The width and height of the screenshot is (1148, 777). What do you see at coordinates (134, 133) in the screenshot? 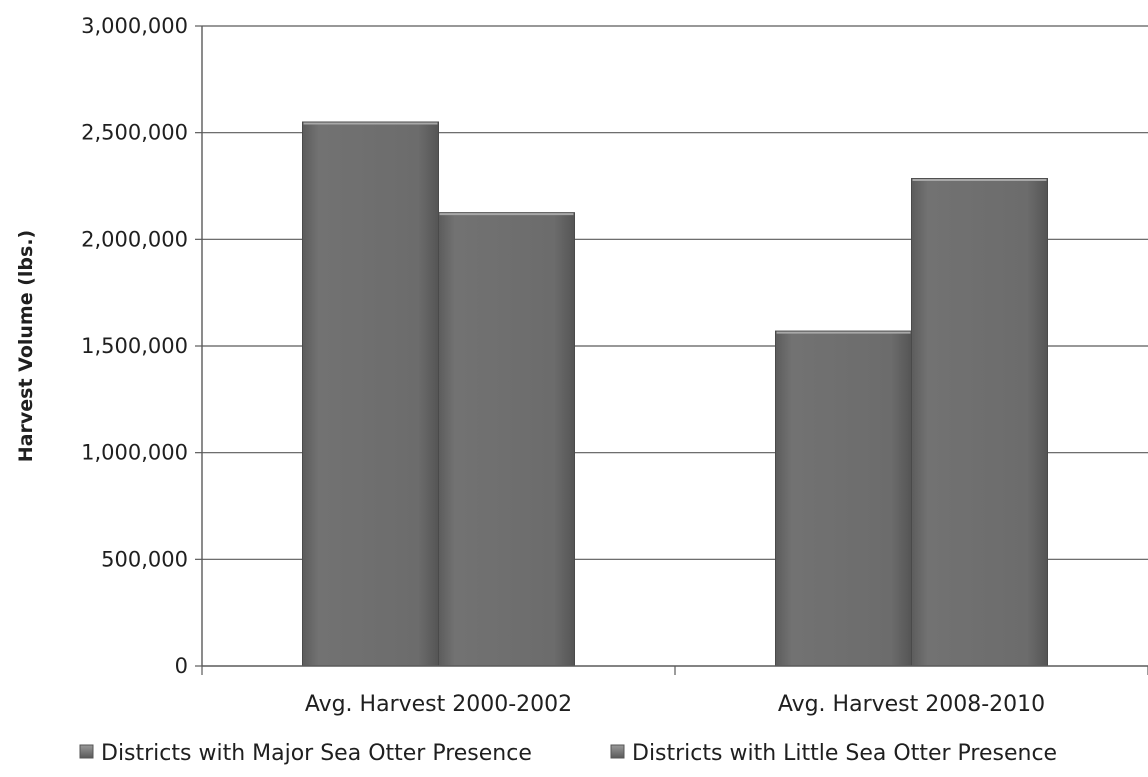
I see `y-tick-label: 2,500,000` at bounding box center [134, 133].